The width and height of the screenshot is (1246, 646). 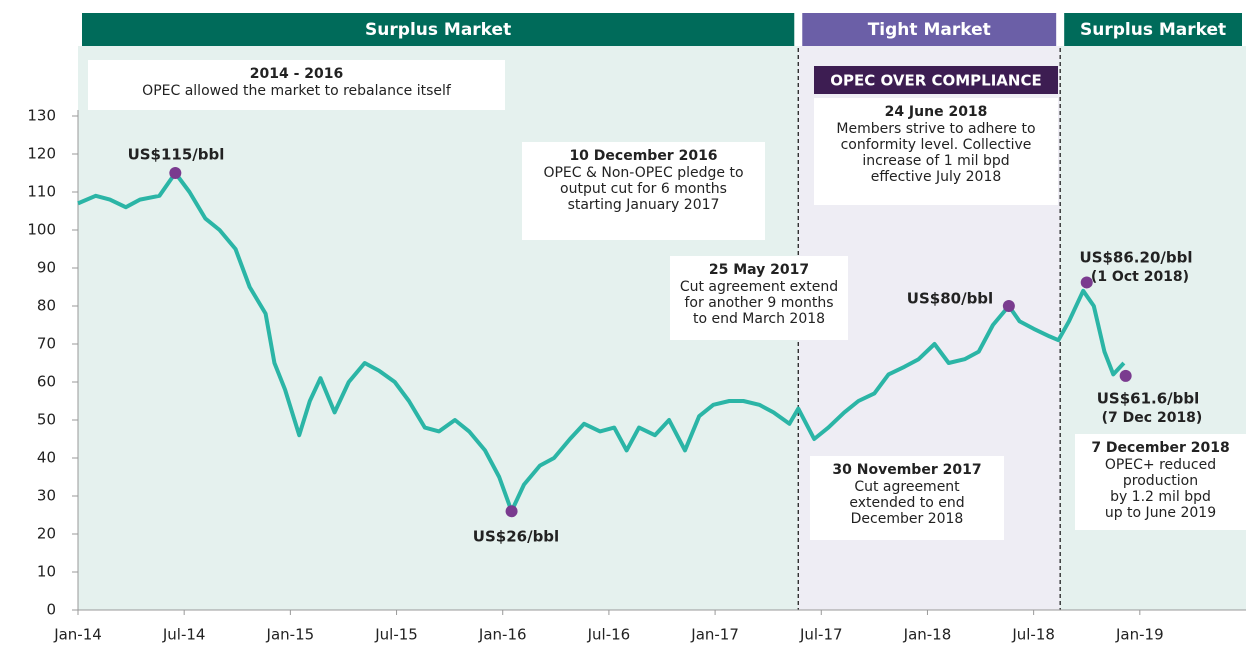 I want to click on y-tick-label: 20, so click(x=46, y=534).